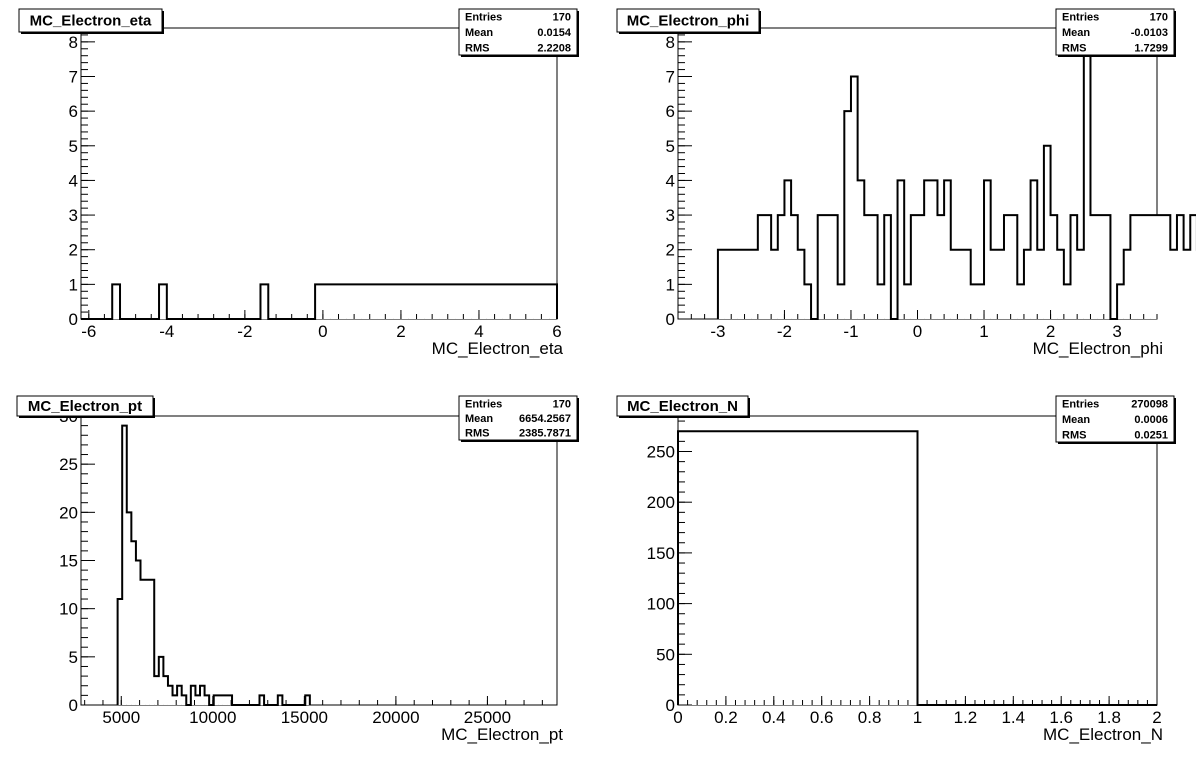 The width and height of the screenshot is (1196, 772). I want to click on x-tick-label: 0.8, so click(870, 717).